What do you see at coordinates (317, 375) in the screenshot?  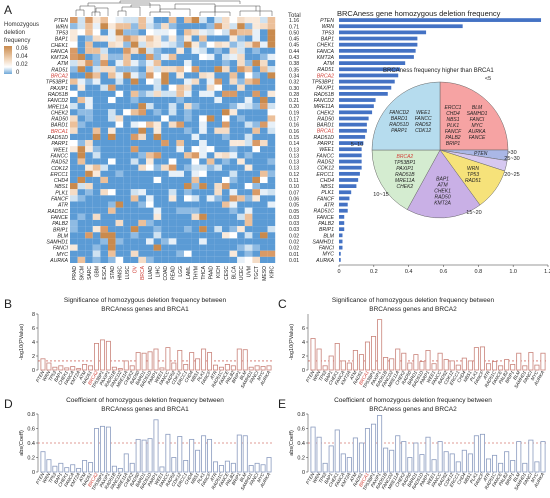 I see `x-category-label: WRN` at bounding box center [317, 375].